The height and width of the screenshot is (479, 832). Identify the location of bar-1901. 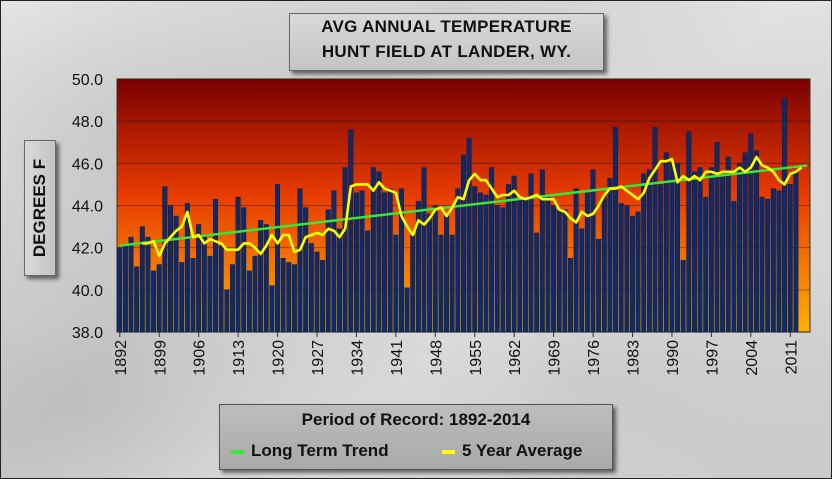
(170, 269).